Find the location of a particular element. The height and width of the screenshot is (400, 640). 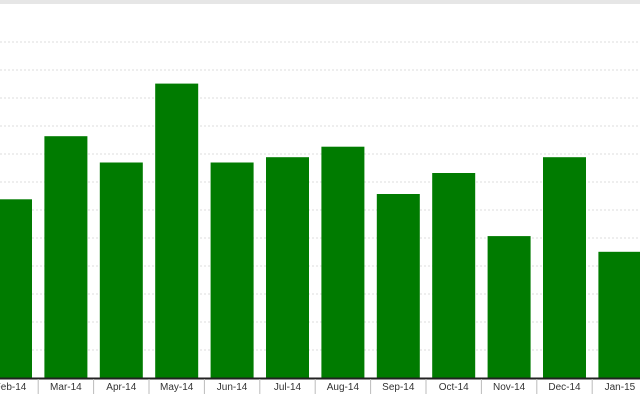

x-axis is located at coordinates (320, 385).